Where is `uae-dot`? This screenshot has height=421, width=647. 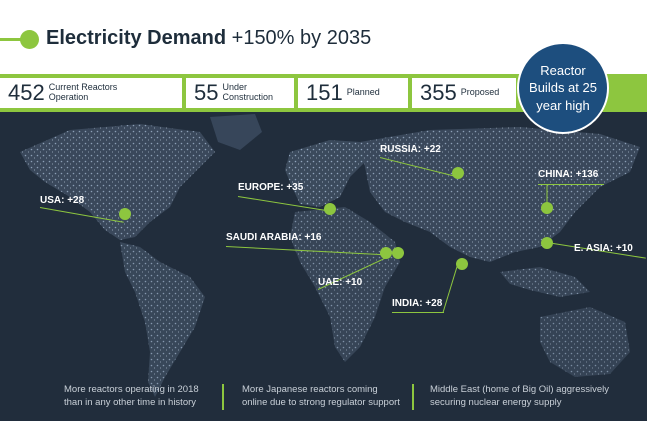 uae-dot is located at coordinates (398, 253).